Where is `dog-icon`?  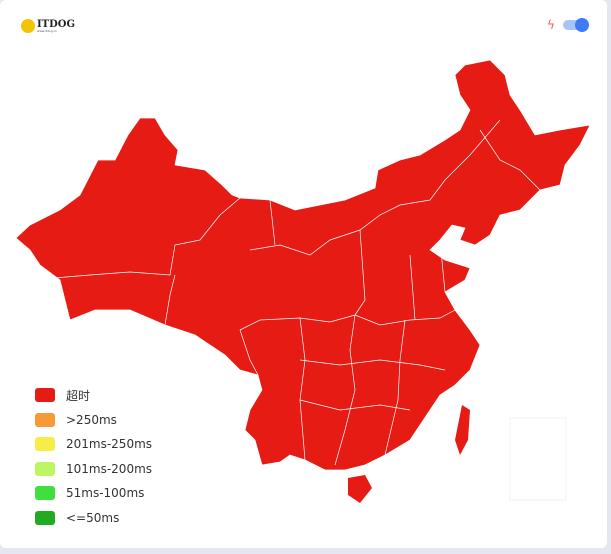
dog-icon is located at coordinates (28, 26).